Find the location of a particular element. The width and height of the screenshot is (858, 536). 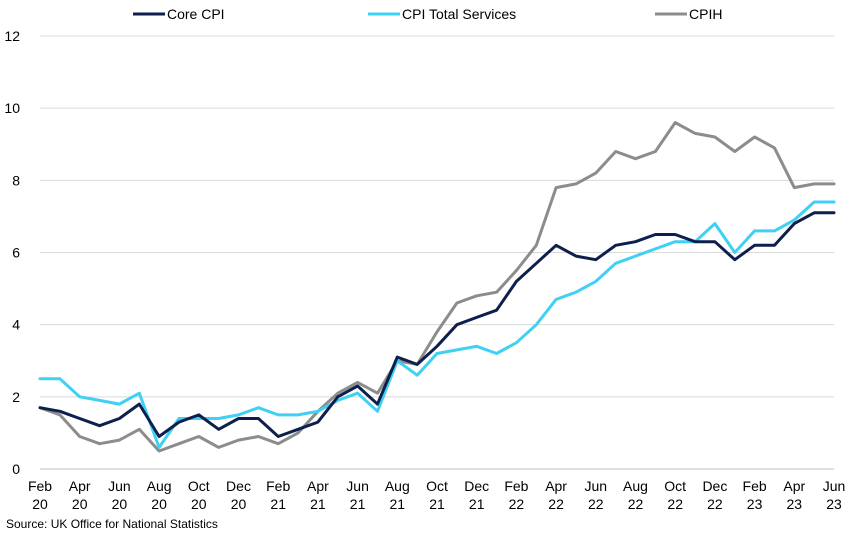

x-tick-label: Oct 20 is located at coordinates (199, 495).